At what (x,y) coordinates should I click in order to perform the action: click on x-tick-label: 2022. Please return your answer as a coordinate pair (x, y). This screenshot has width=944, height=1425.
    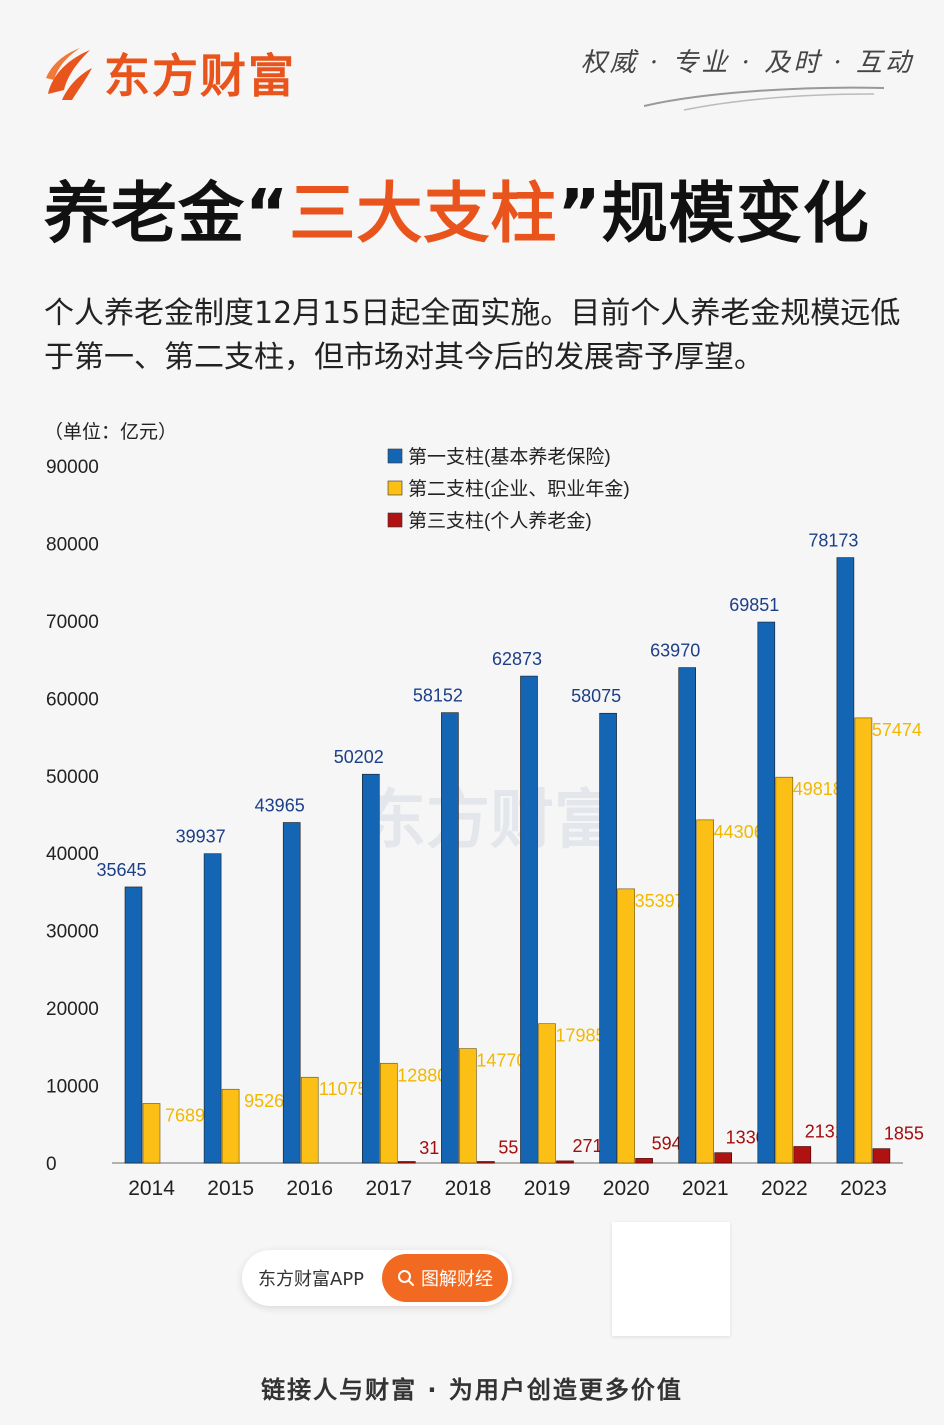
    Looking at the image, I should click on (784, 1188).